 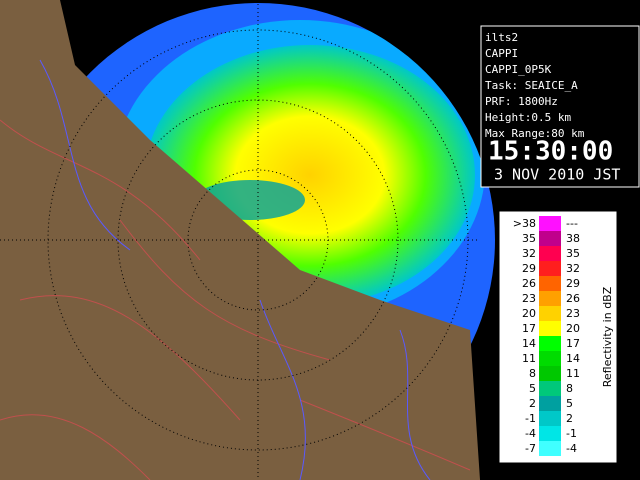 I want to click on legend-high: 14, so click(x=573, y=358).